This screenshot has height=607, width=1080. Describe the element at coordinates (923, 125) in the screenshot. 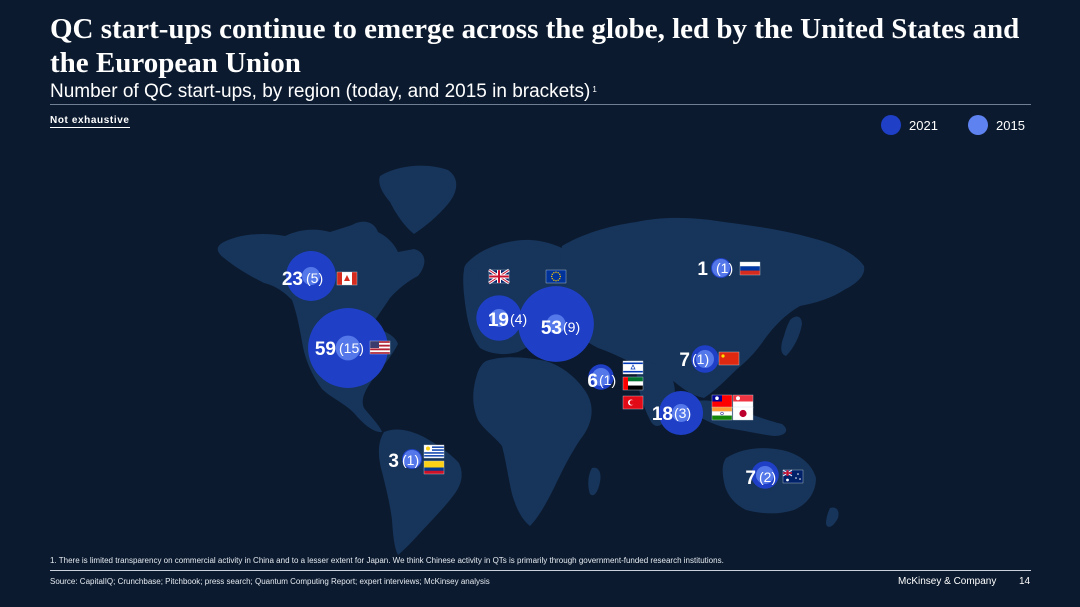

I see `legend-label-2021: 2021` at that location.